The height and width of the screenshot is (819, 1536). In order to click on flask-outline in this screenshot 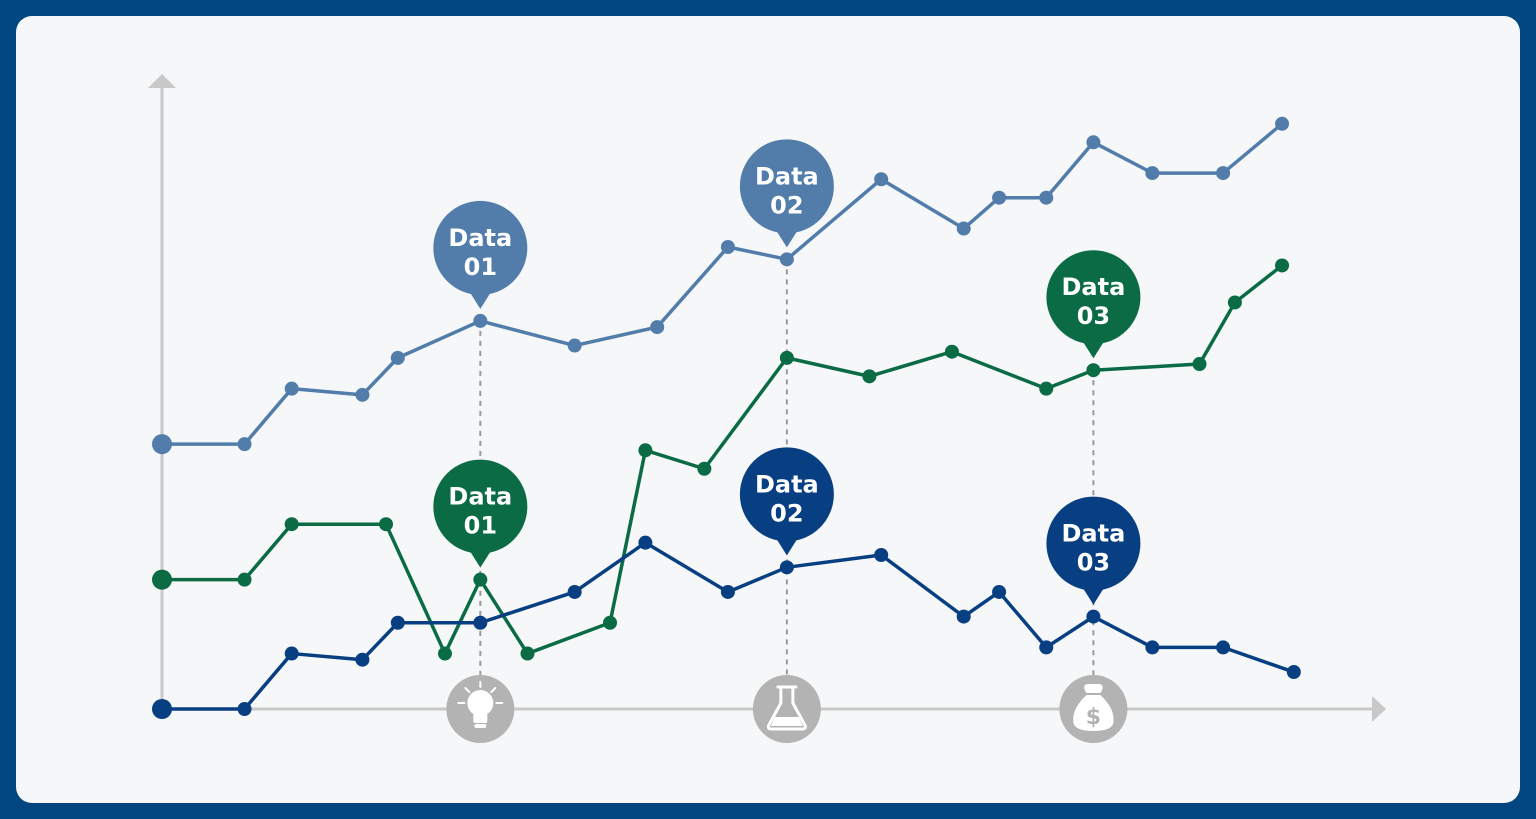, I will do `click(786, 708)`.